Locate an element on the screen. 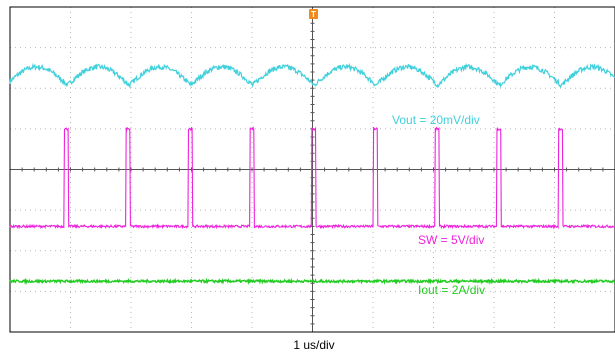  sw-channel-label: SW = 5V/div is located at coordinates (451, 240).